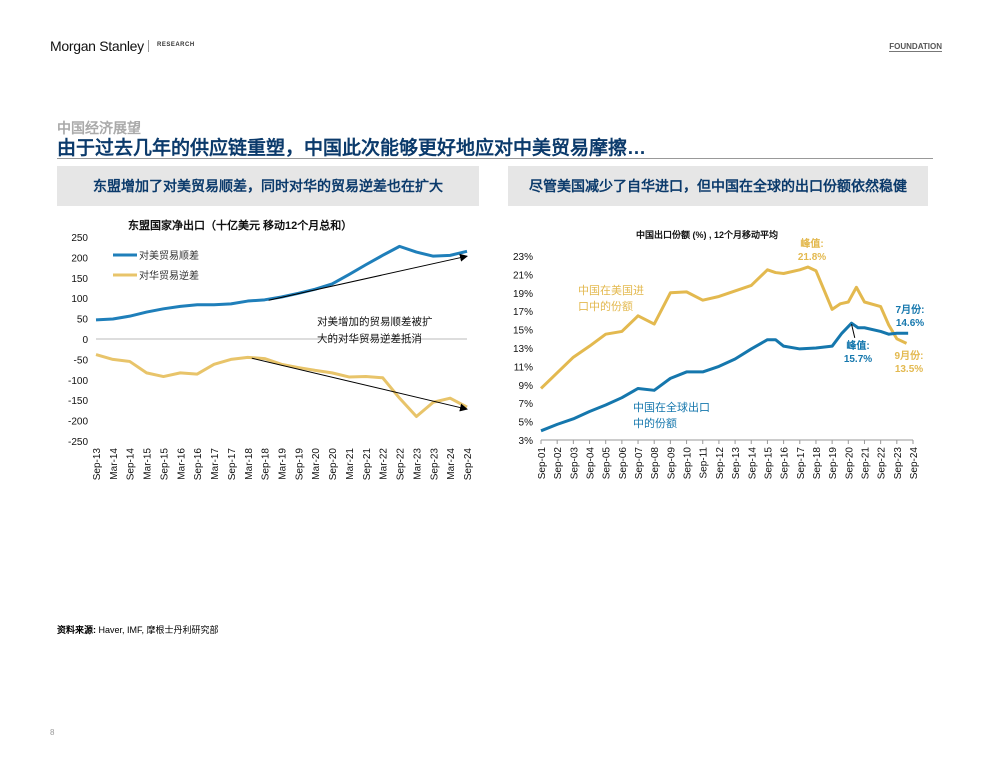 This screenshot has height=766, width=992. I want to click on legend-label: 对华贸易逆差, so click(169, 275).